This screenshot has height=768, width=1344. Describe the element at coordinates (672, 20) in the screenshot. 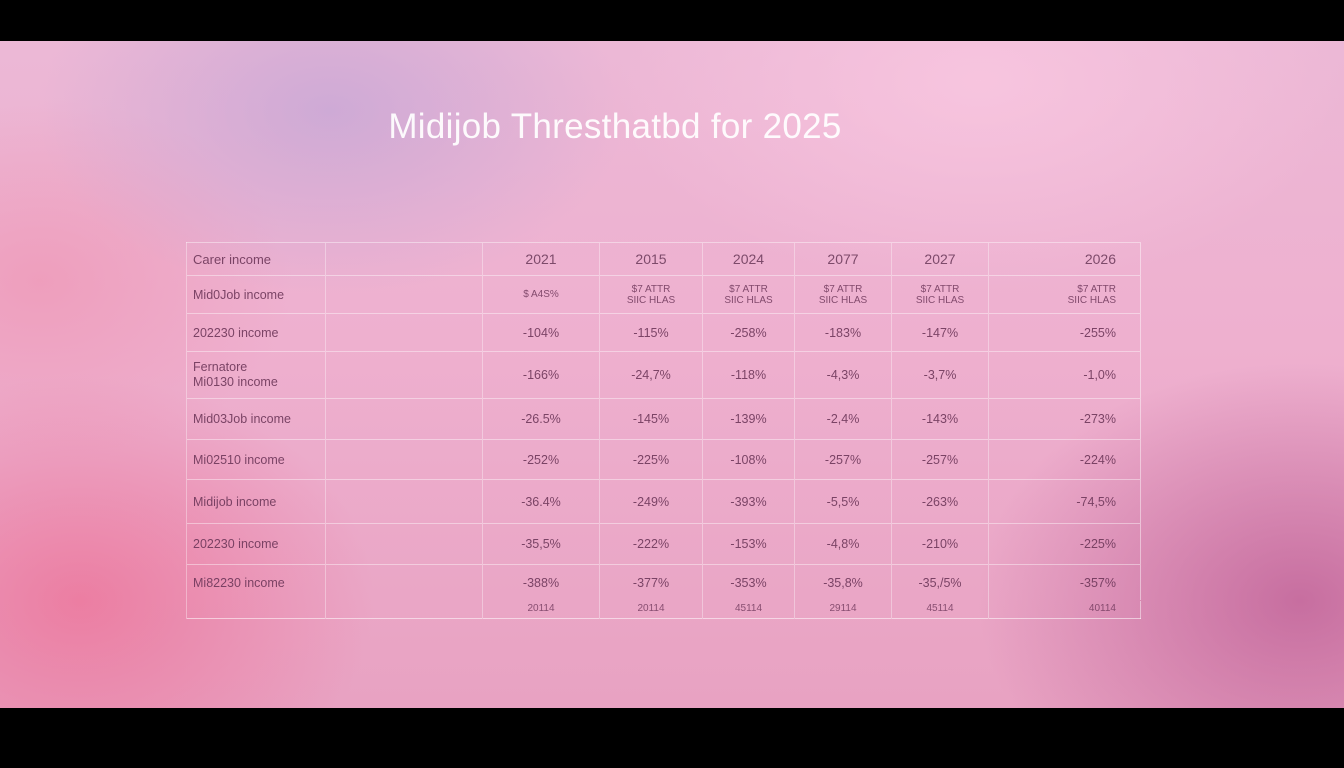

I see `letterbox-top` at that location.